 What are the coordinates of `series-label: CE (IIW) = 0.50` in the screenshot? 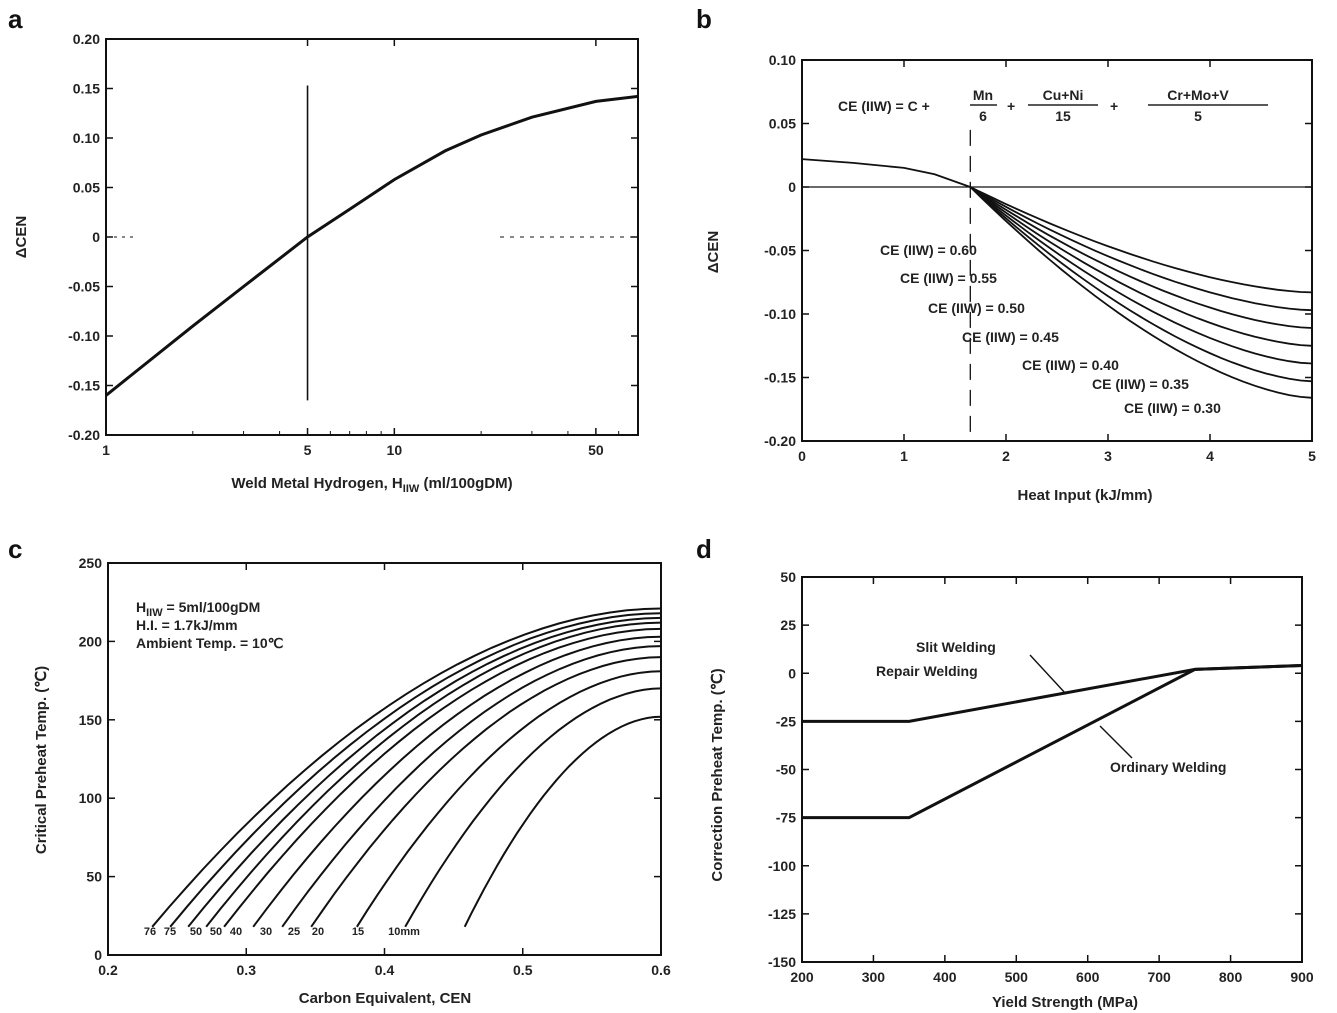 It's located at (976, 308).